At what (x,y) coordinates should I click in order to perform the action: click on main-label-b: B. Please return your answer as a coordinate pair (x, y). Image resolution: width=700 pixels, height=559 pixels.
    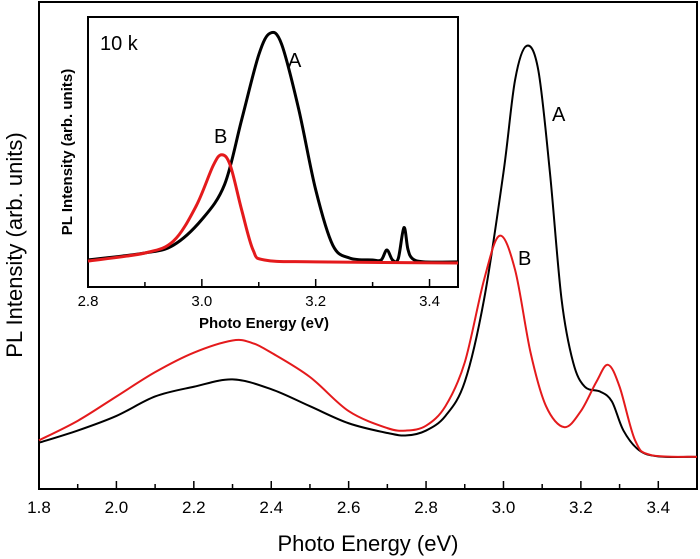
    Looking at the image, I should click on (524, 259).